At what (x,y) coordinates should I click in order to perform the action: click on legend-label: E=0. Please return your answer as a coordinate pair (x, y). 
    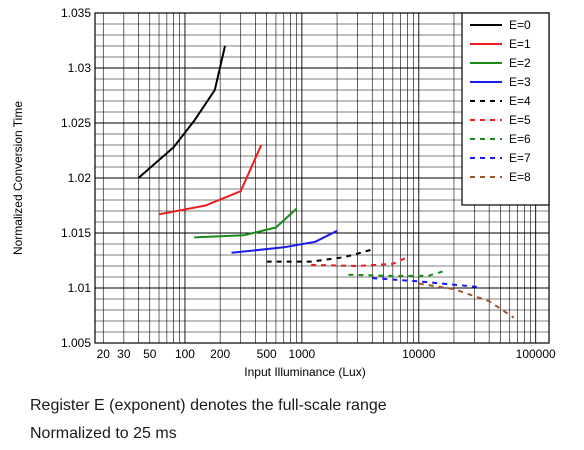
    Looking at the image, I should click on (520, 25).